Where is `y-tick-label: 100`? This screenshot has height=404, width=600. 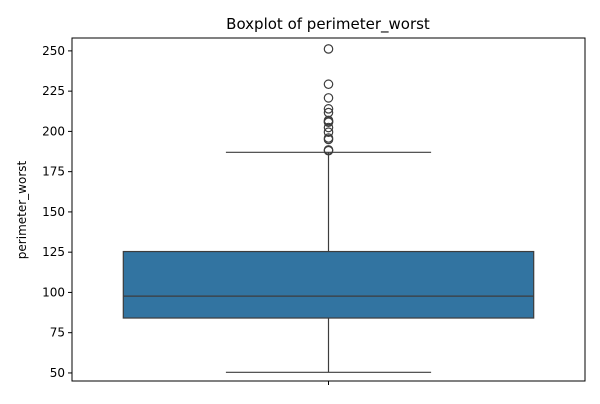 y-tick-label: 100 is located at coordinates (53, 292).